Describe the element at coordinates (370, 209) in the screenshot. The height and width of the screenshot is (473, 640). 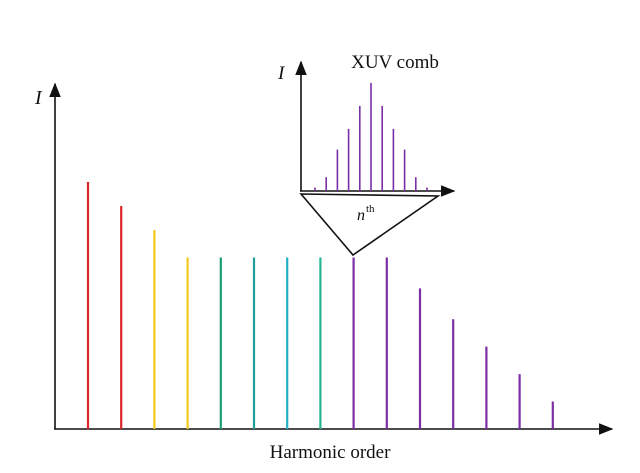
I see `inset-x-label-sup: th` at that location.